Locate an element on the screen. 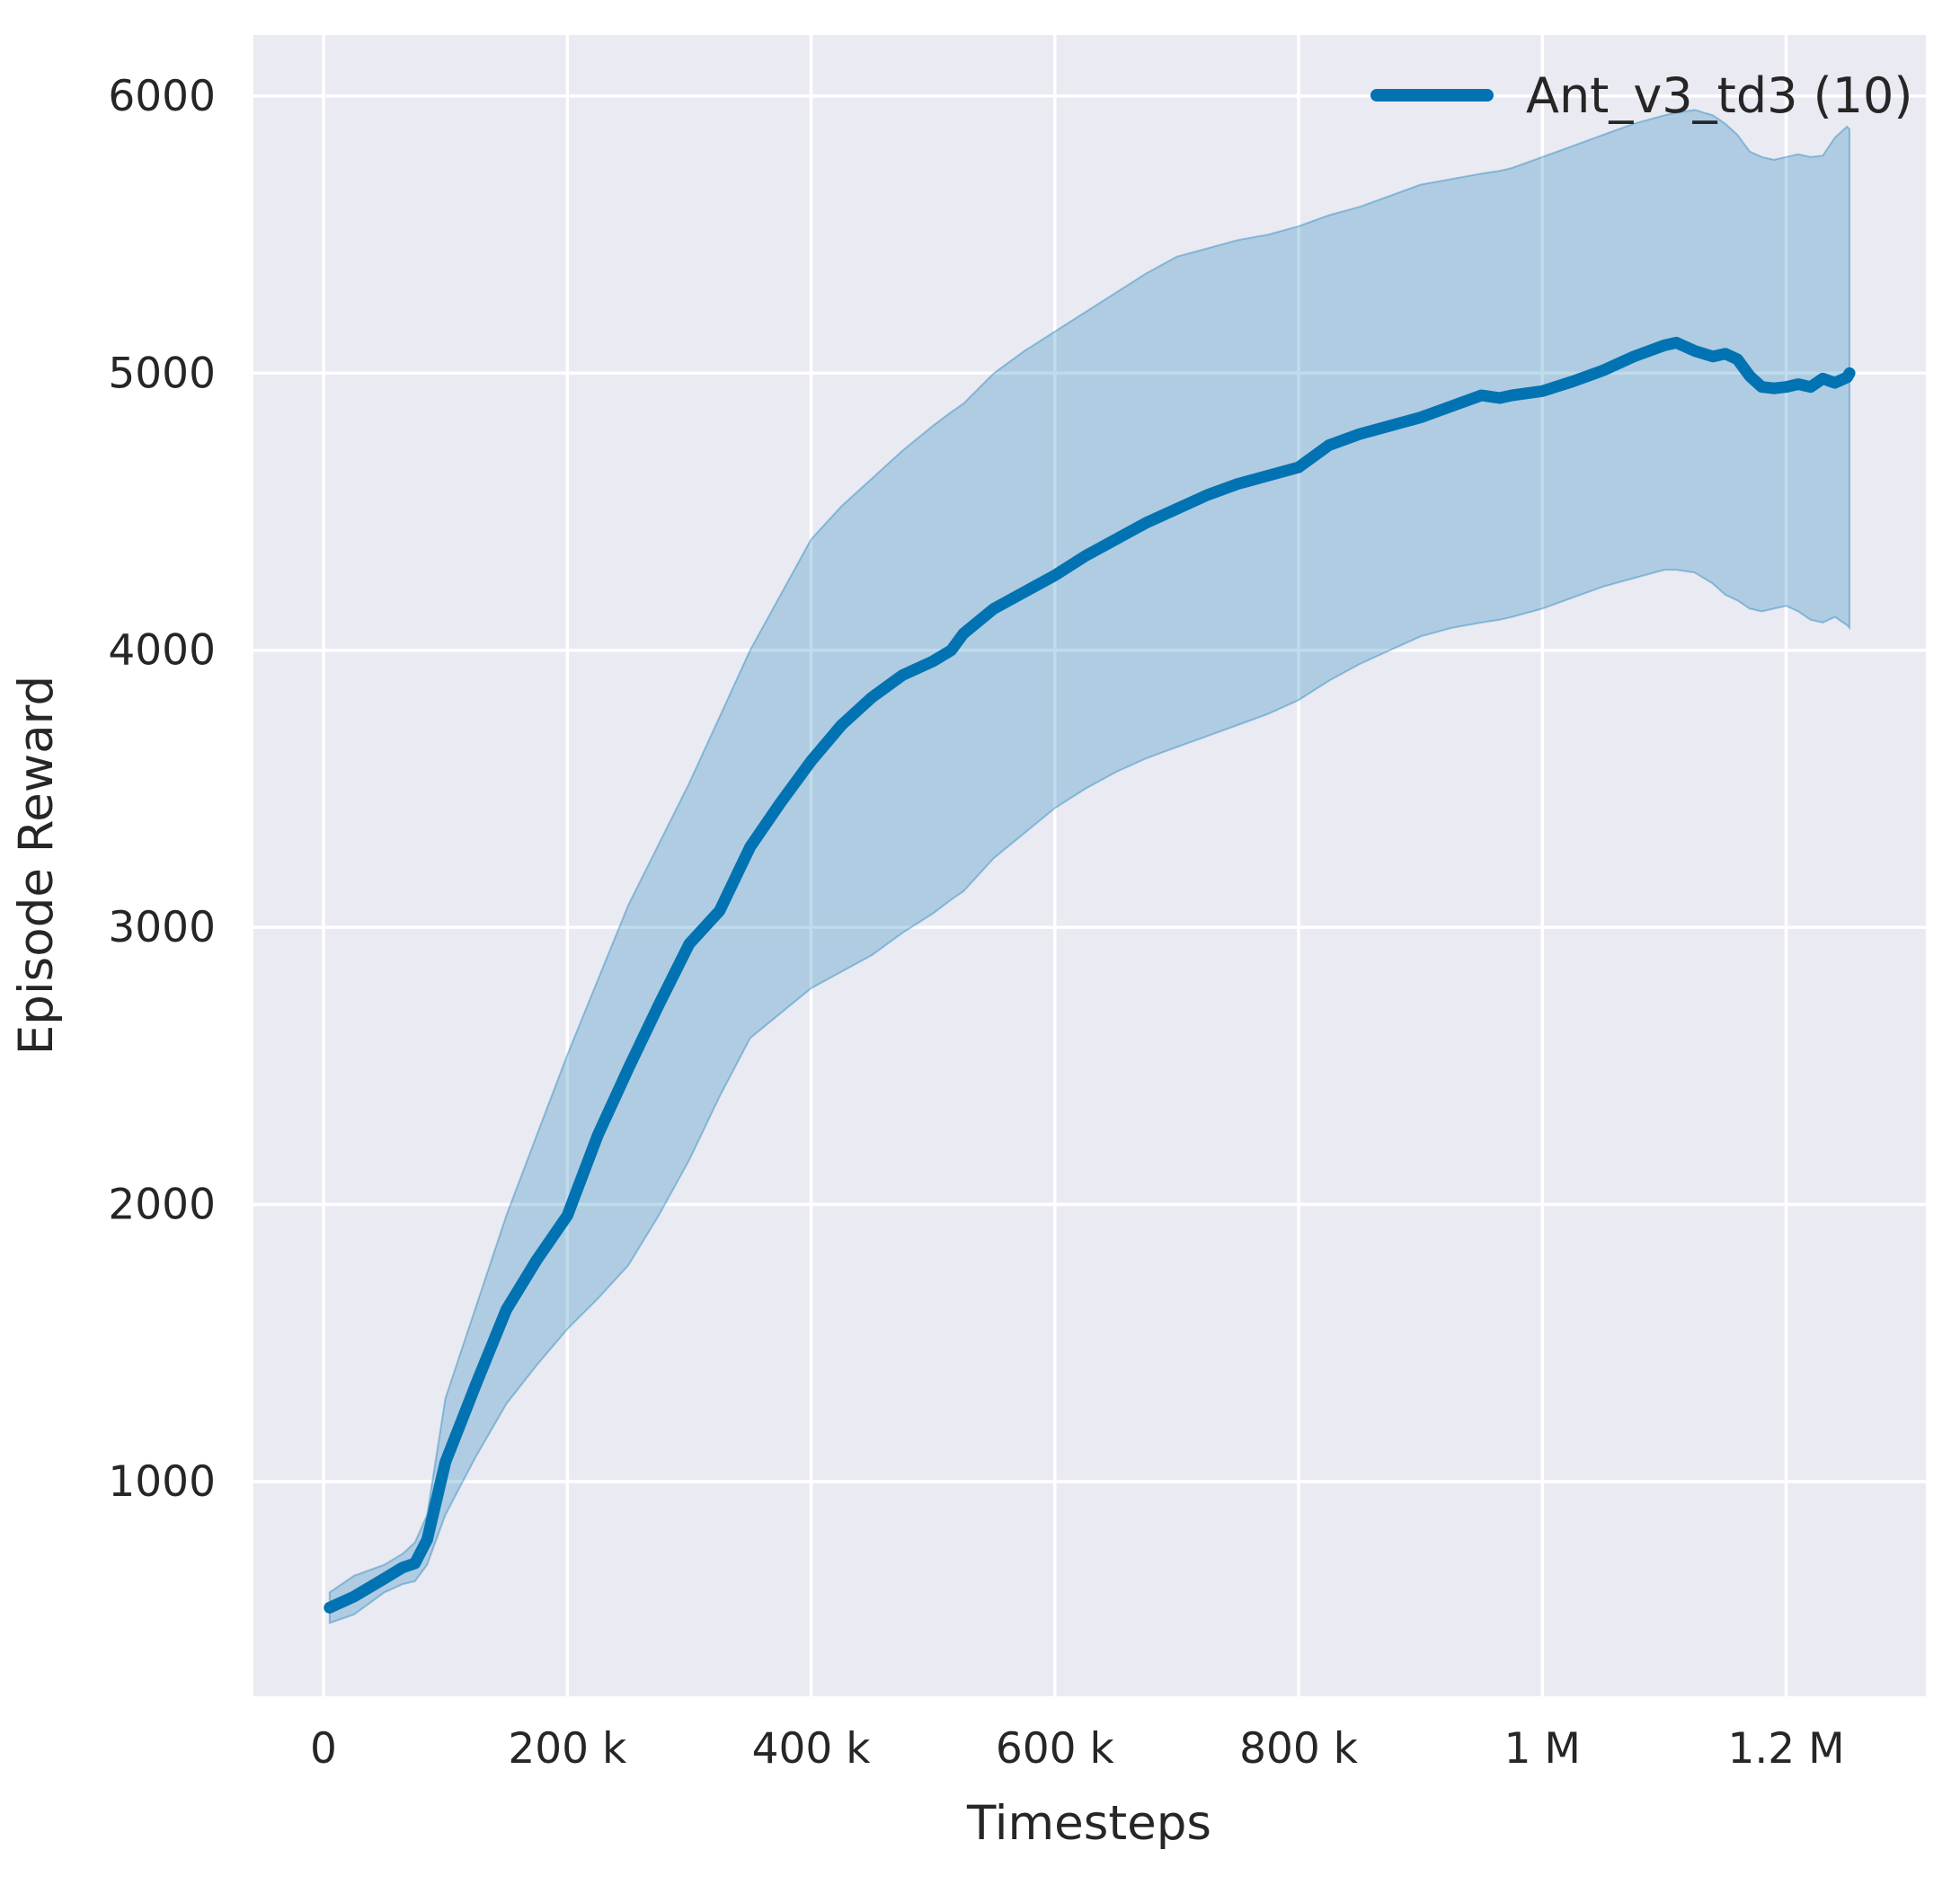 The width and height of the screenshot is (1960, 1885). y-tick-label: 4000 is located at coordinates (162, 651).